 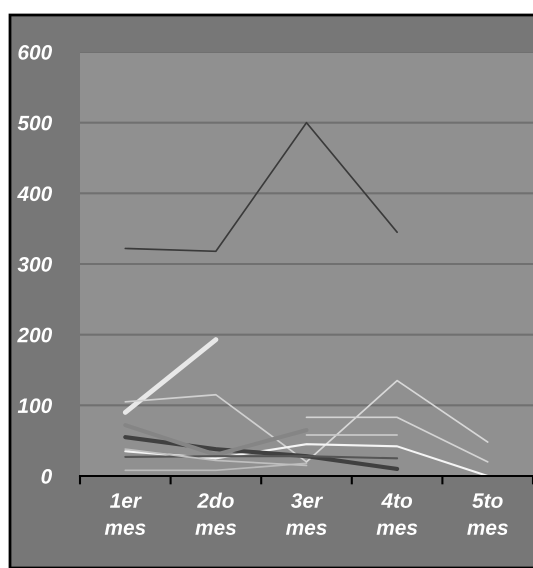 I want to click on x-tick-label: 2do mes, so click(x=215, y=513).